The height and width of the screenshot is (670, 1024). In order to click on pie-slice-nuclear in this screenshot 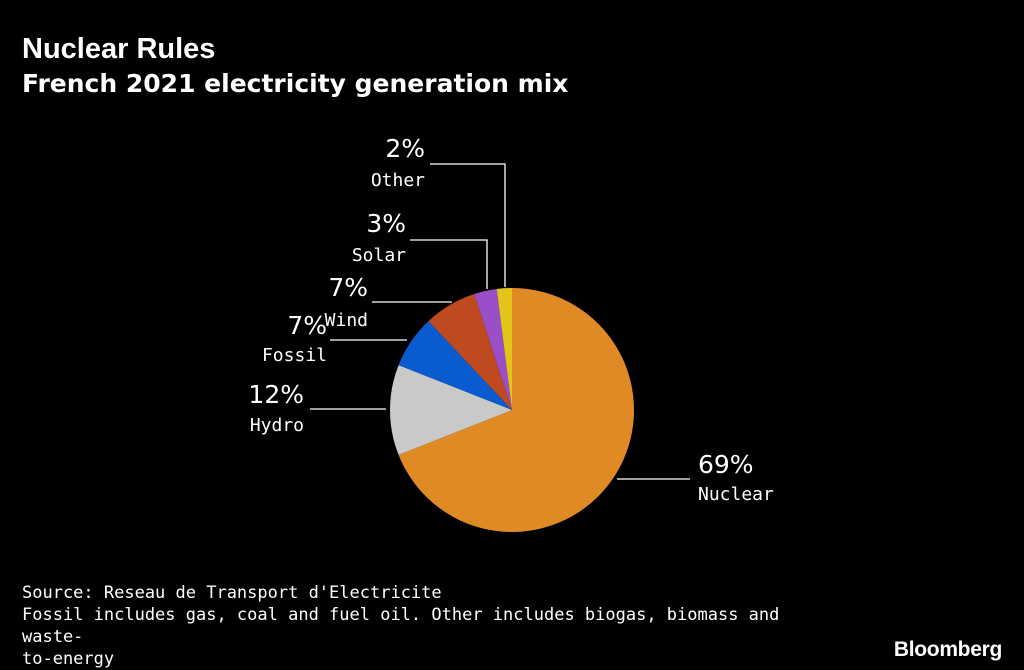, I will do `click(516, 410)`.